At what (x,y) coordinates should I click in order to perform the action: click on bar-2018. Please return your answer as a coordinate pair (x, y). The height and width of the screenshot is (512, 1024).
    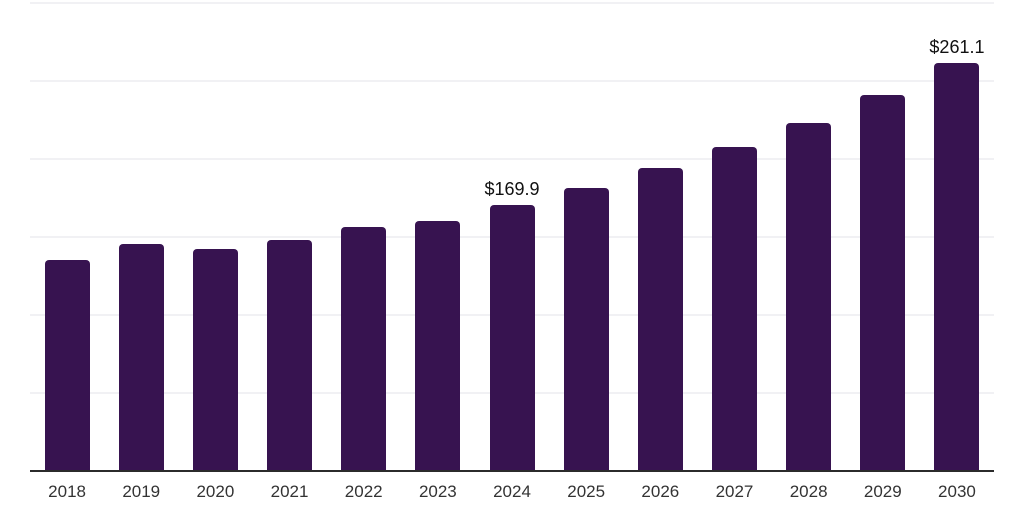
    Looking at the image, I should click on (67, 364).